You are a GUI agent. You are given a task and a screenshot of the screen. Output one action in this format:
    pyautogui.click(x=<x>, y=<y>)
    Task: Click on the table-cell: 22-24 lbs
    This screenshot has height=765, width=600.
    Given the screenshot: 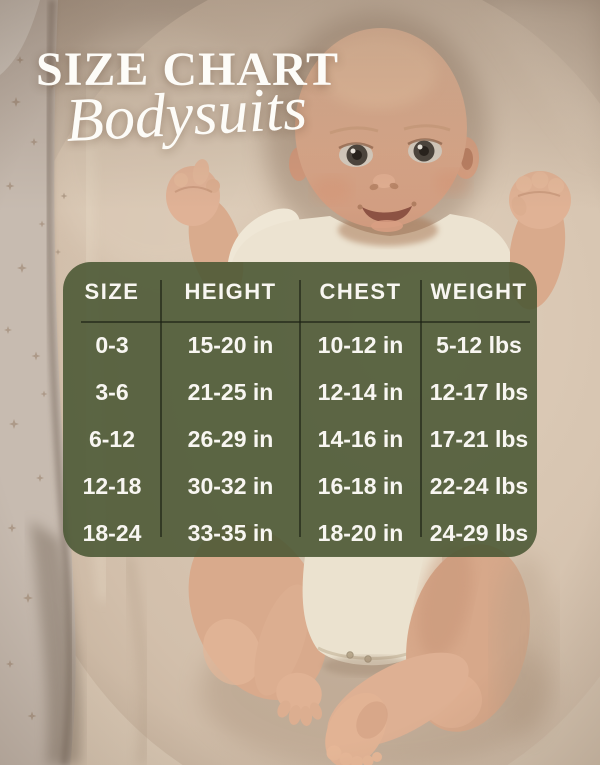 What is the action you would take?
    pyautogui.click(x=479, y=486)
    